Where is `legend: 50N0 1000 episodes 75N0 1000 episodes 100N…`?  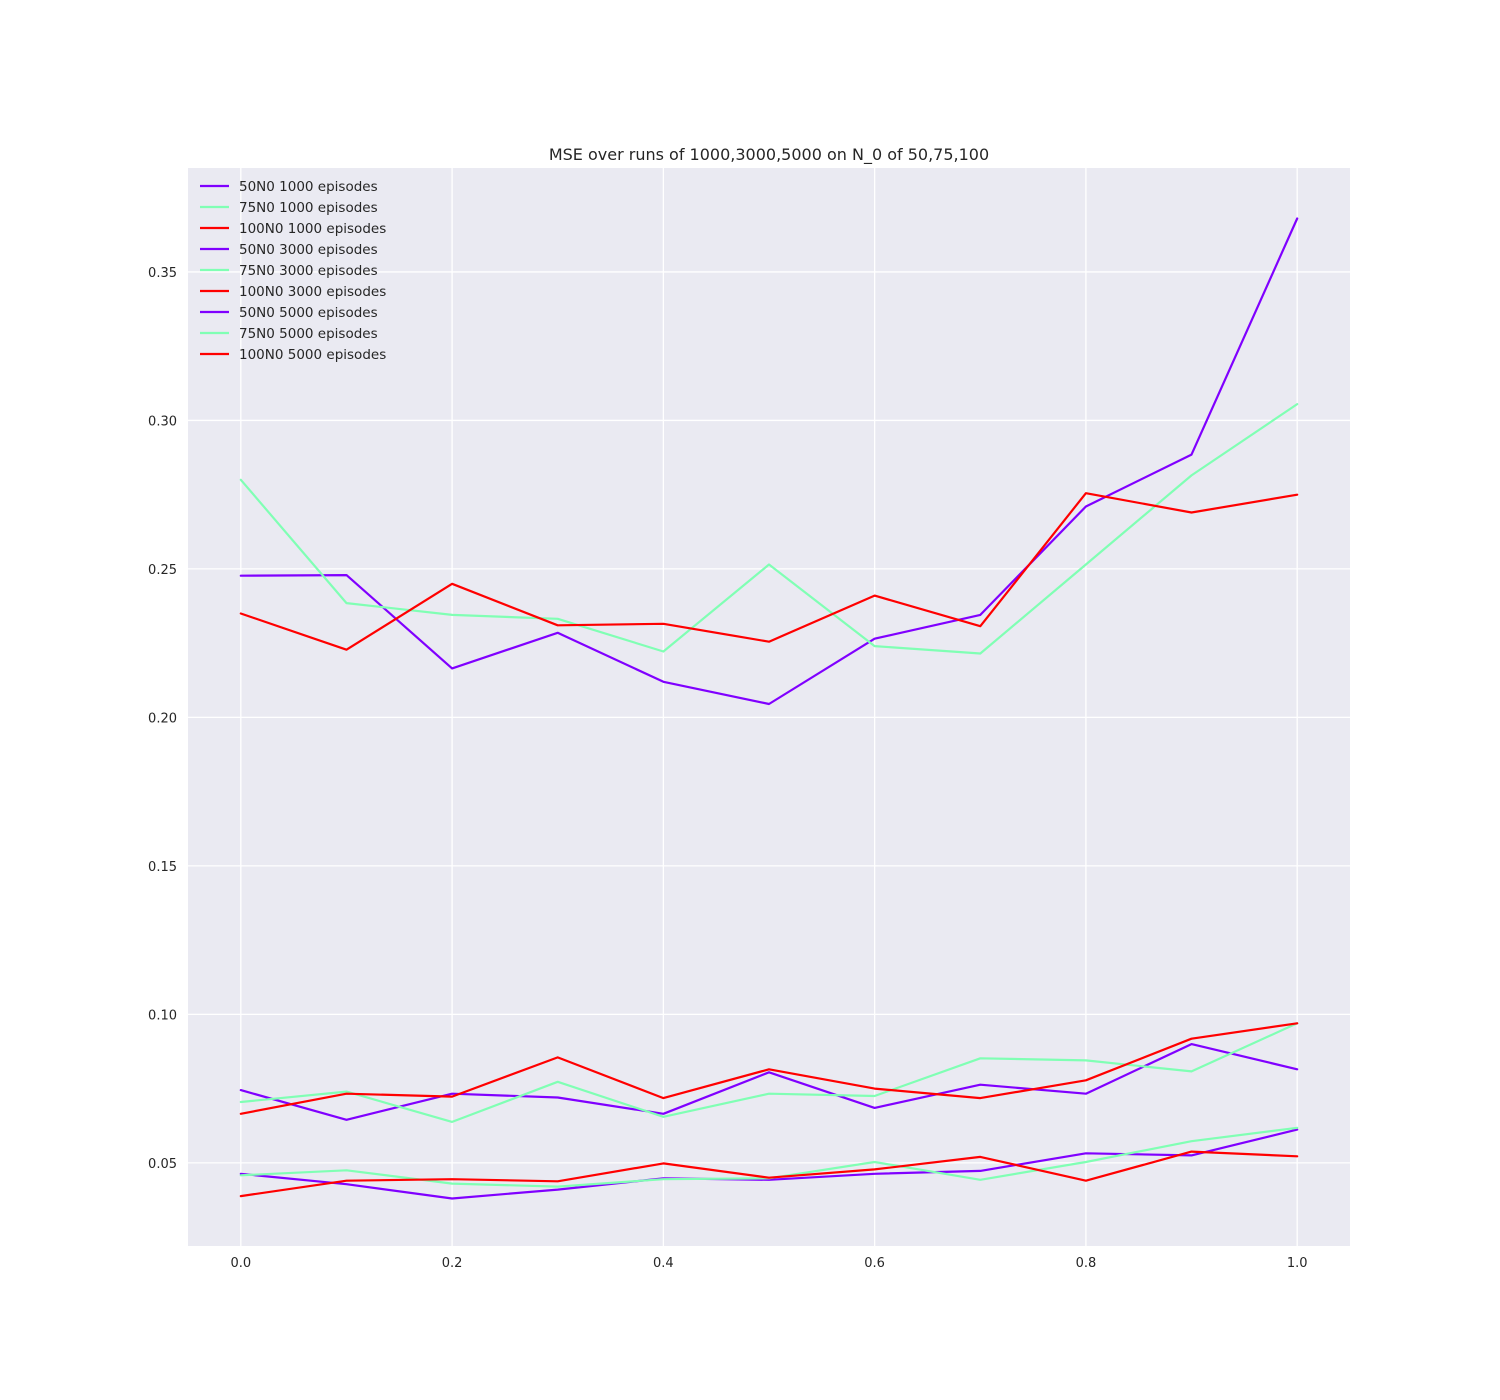
legend: 50N0 1000 episodes 75N0 1000 episodes 100N… is located at coordinates (293, 271).